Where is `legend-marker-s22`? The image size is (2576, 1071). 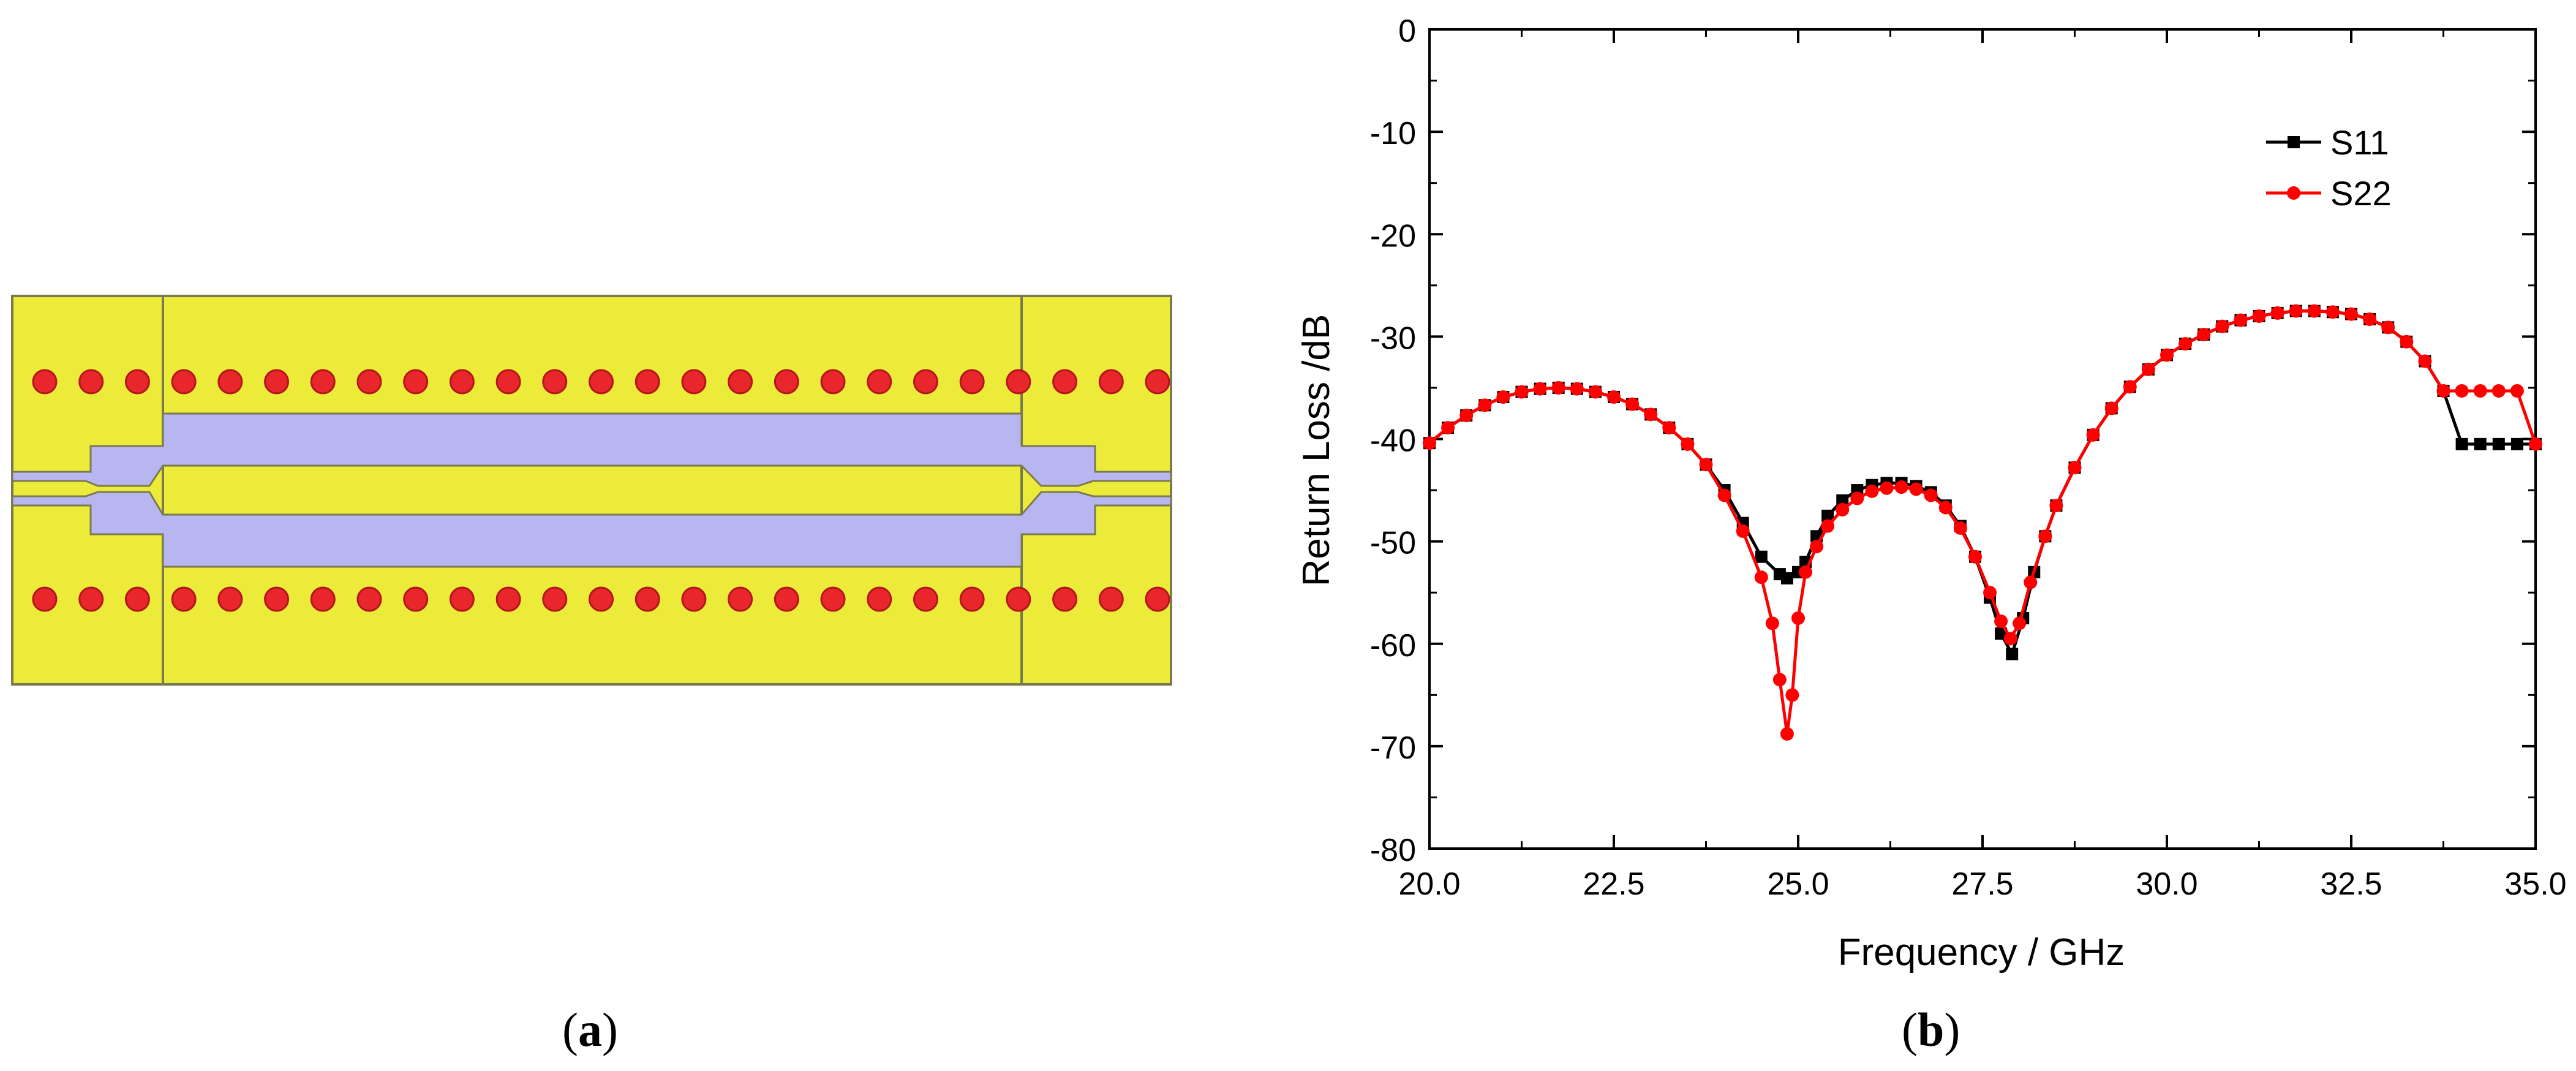 legend-marker-s22 is located at coordinates (2293, 193).